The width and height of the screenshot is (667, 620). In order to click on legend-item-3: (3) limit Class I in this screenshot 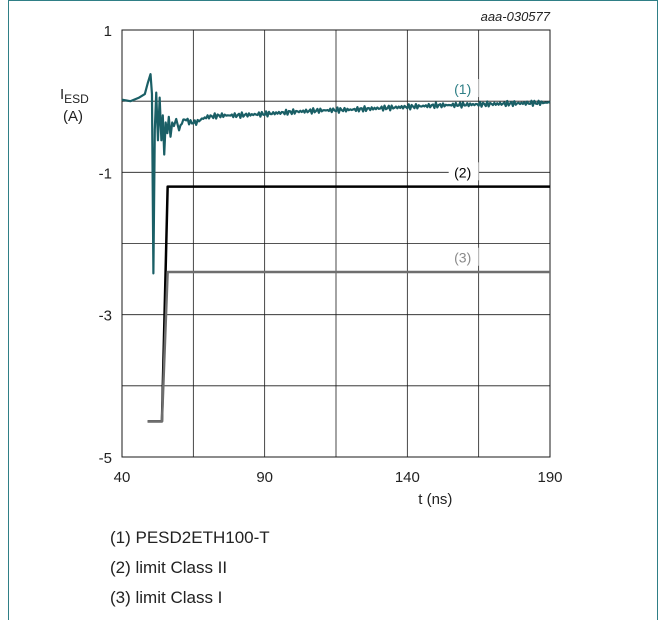, I will do `click(166, 597)`.